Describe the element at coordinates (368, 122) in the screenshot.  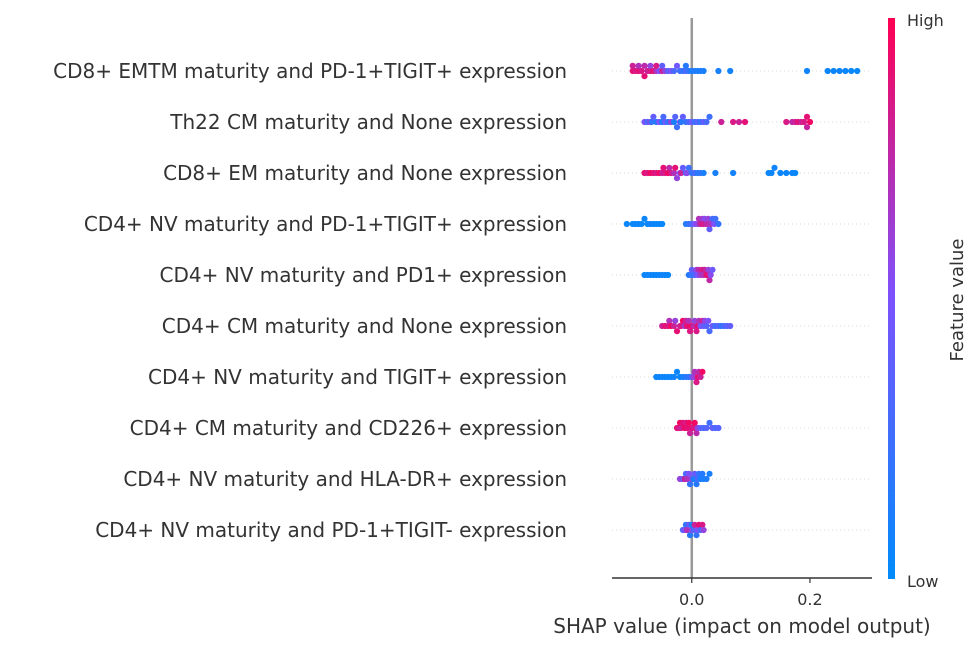
I see `feature-label: Th22 CM maturity and None expression` at that location.